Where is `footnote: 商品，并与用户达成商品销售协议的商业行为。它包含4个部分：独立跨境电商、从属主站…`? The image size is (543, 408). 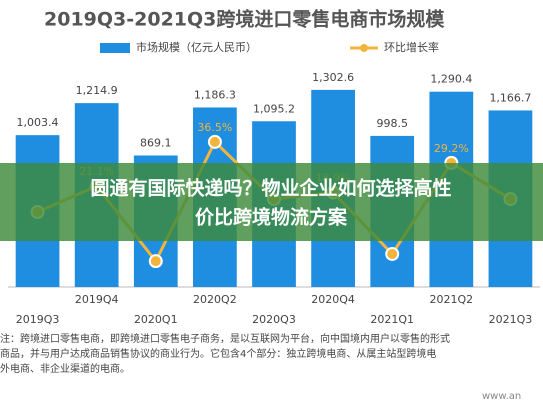 footnote: 商品，并与用户达成商品销售协议的商业行为。它包含4个部分：独立跨境电商、从属主站… is located at coordinates (218, 353).